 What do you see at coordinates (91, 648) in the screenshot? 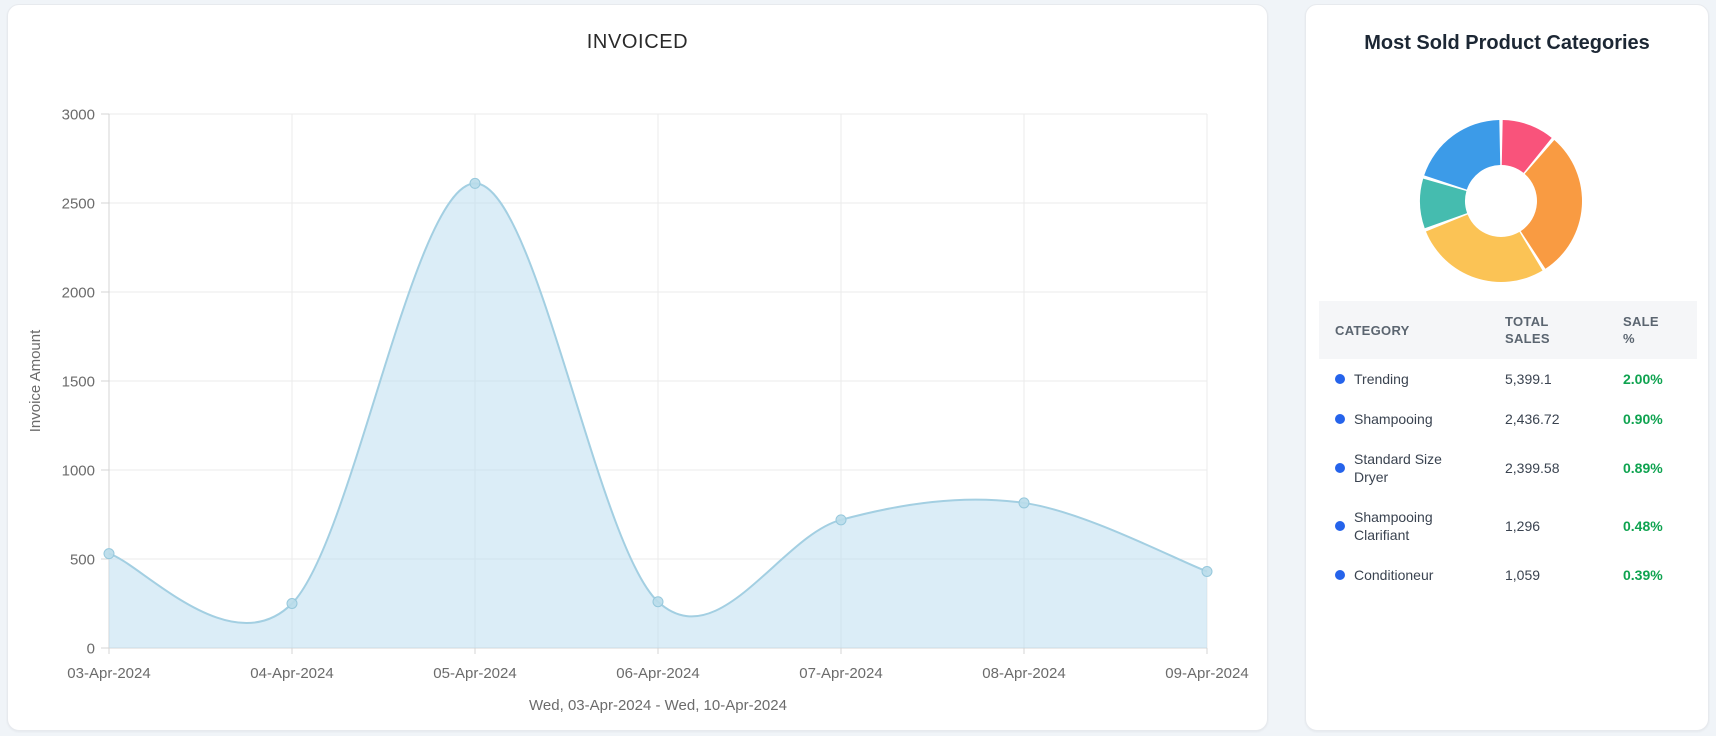
I see `y-tick-label: 0` at bounding box center [91, 648].